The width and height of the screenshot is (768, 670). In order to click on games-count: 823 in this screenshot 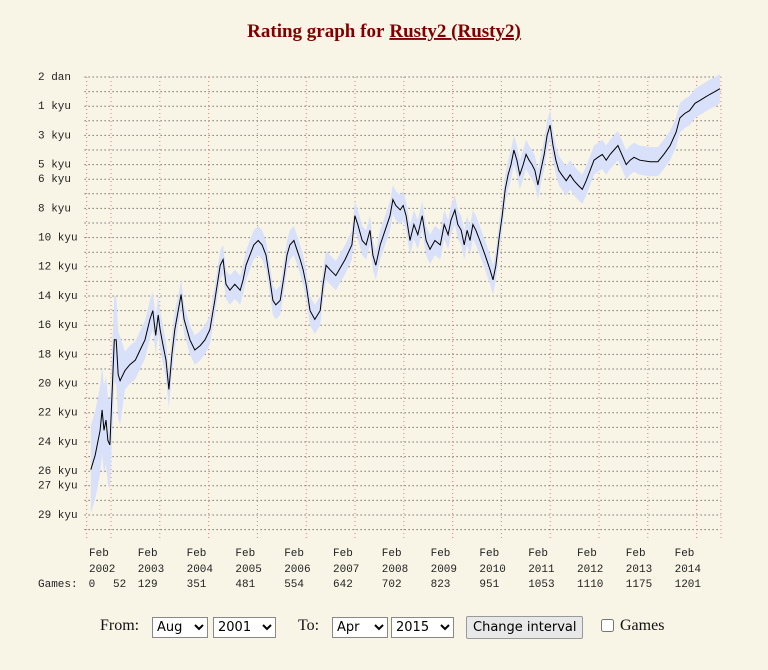, I will do `click(441, 585)`.